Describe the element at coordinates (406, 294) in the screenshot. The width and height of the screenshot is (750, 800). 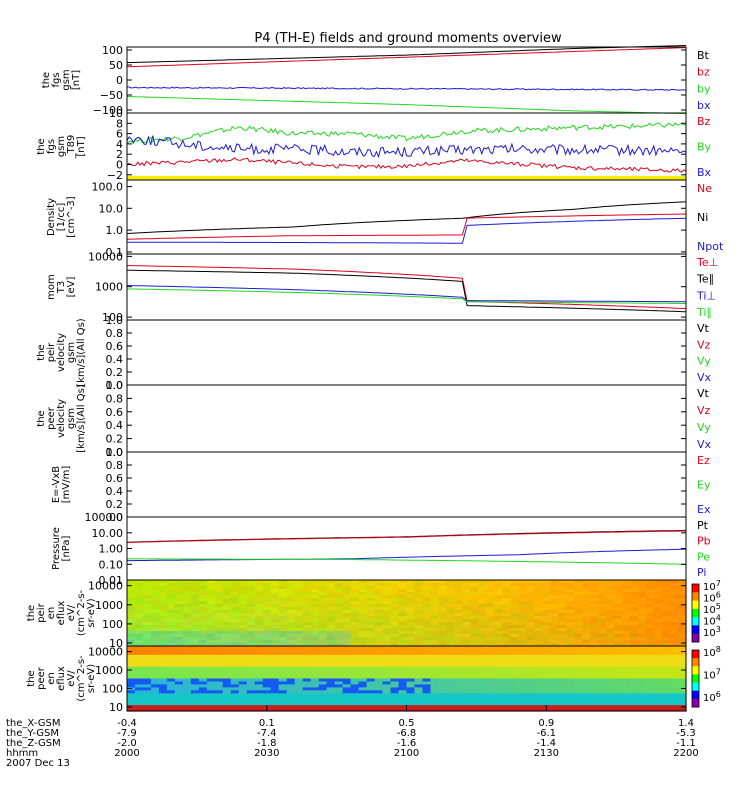
I see `temp-series-Ti⊥` at that location.